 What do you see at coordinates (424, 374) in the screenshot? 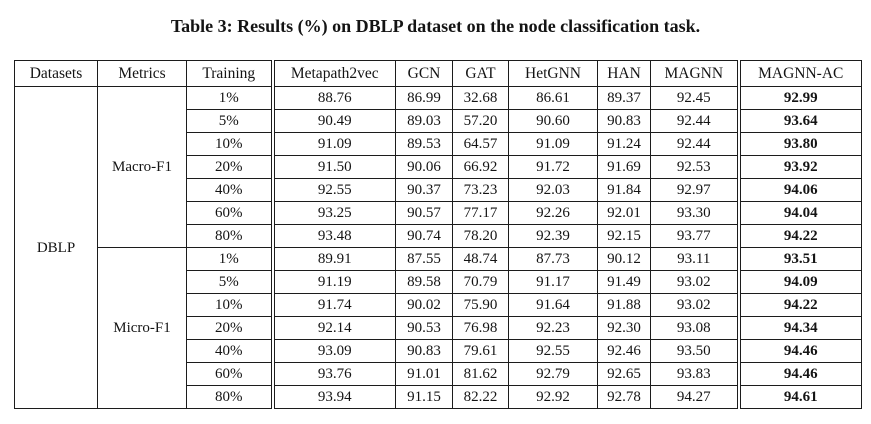
I see `value-cell: 91.01` at bounding box center [424, 374].